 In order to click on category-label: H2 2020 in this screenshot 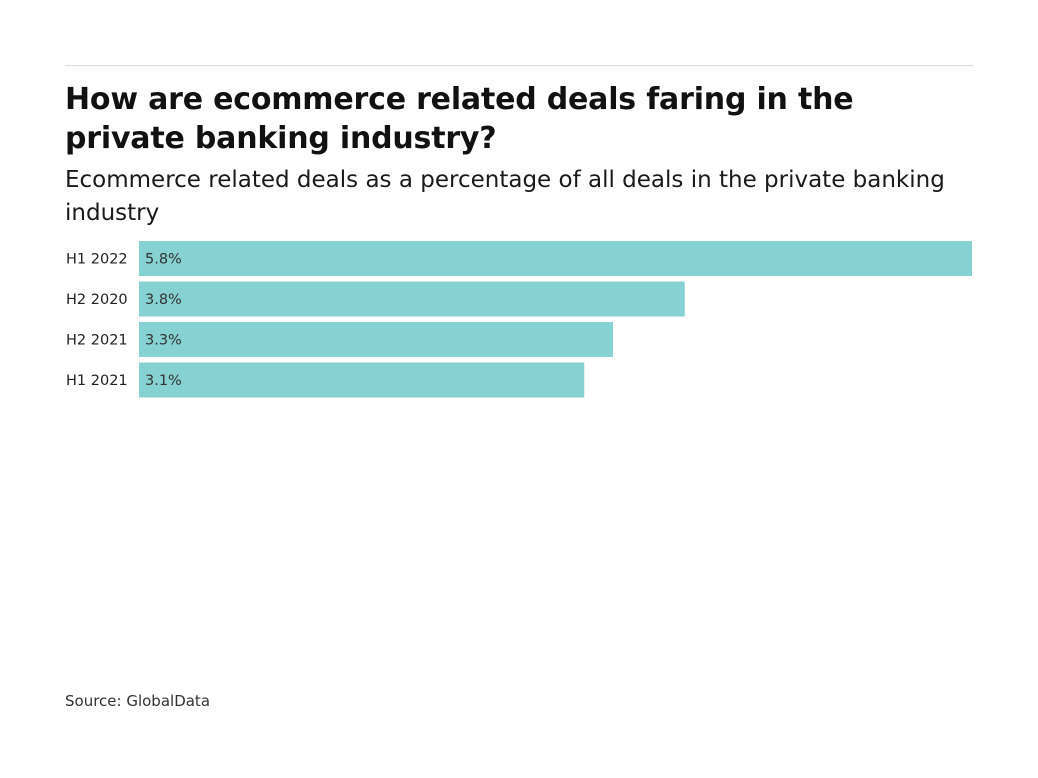, I will do `click(97, 300)`.